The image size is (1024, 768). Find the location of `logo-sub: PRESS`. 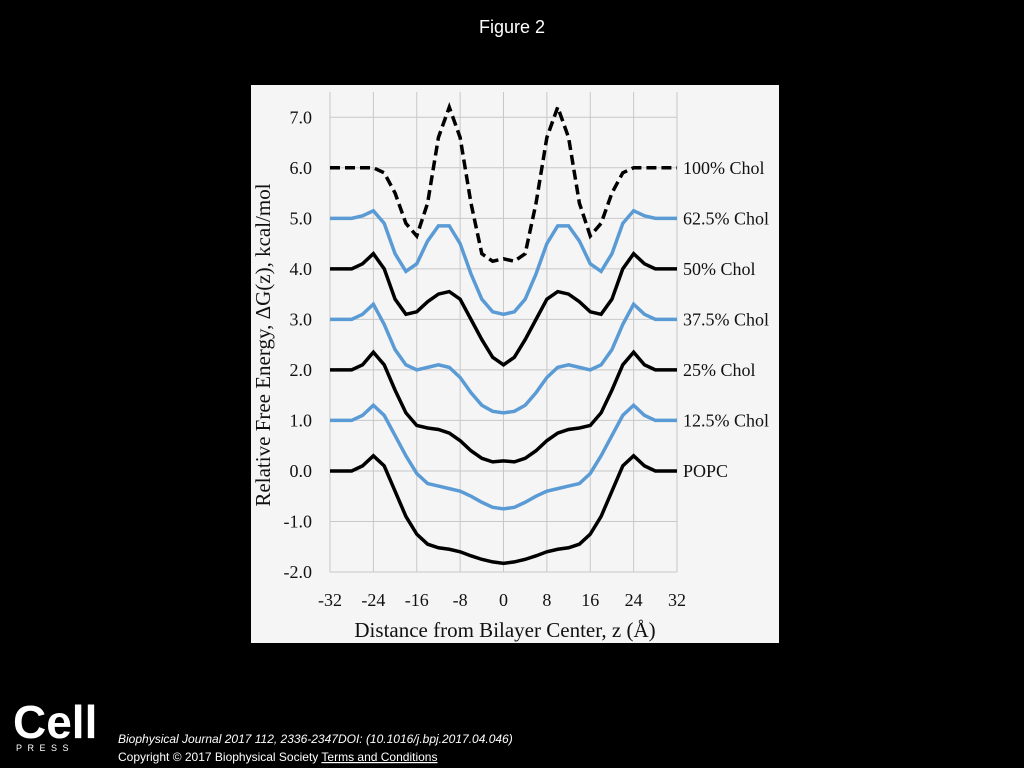

logo-sub: PRESS is located at coordinates (45, 748).